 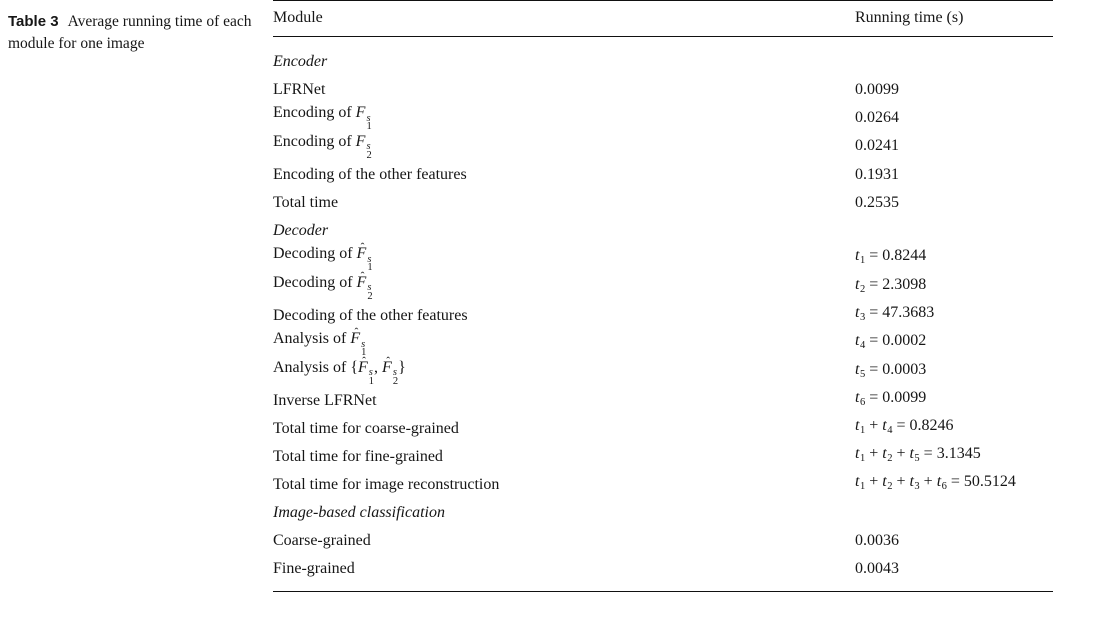 I want to click on time-cell: 0.0264, so click(x=877, y=117).